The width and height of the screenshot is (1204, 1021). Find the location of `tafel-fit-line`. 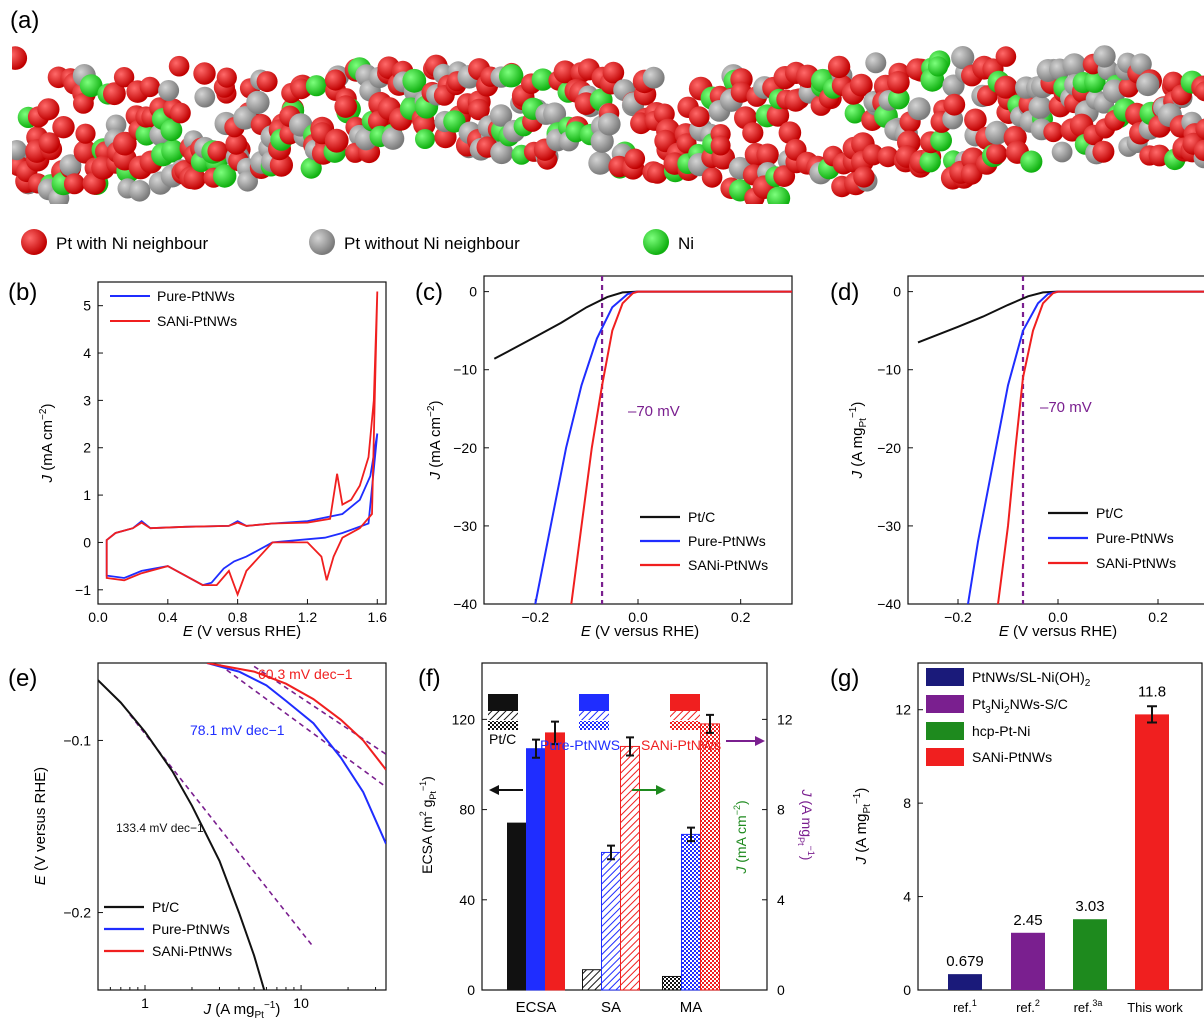

tafel-fit-line is located at coordinates (302, 726).